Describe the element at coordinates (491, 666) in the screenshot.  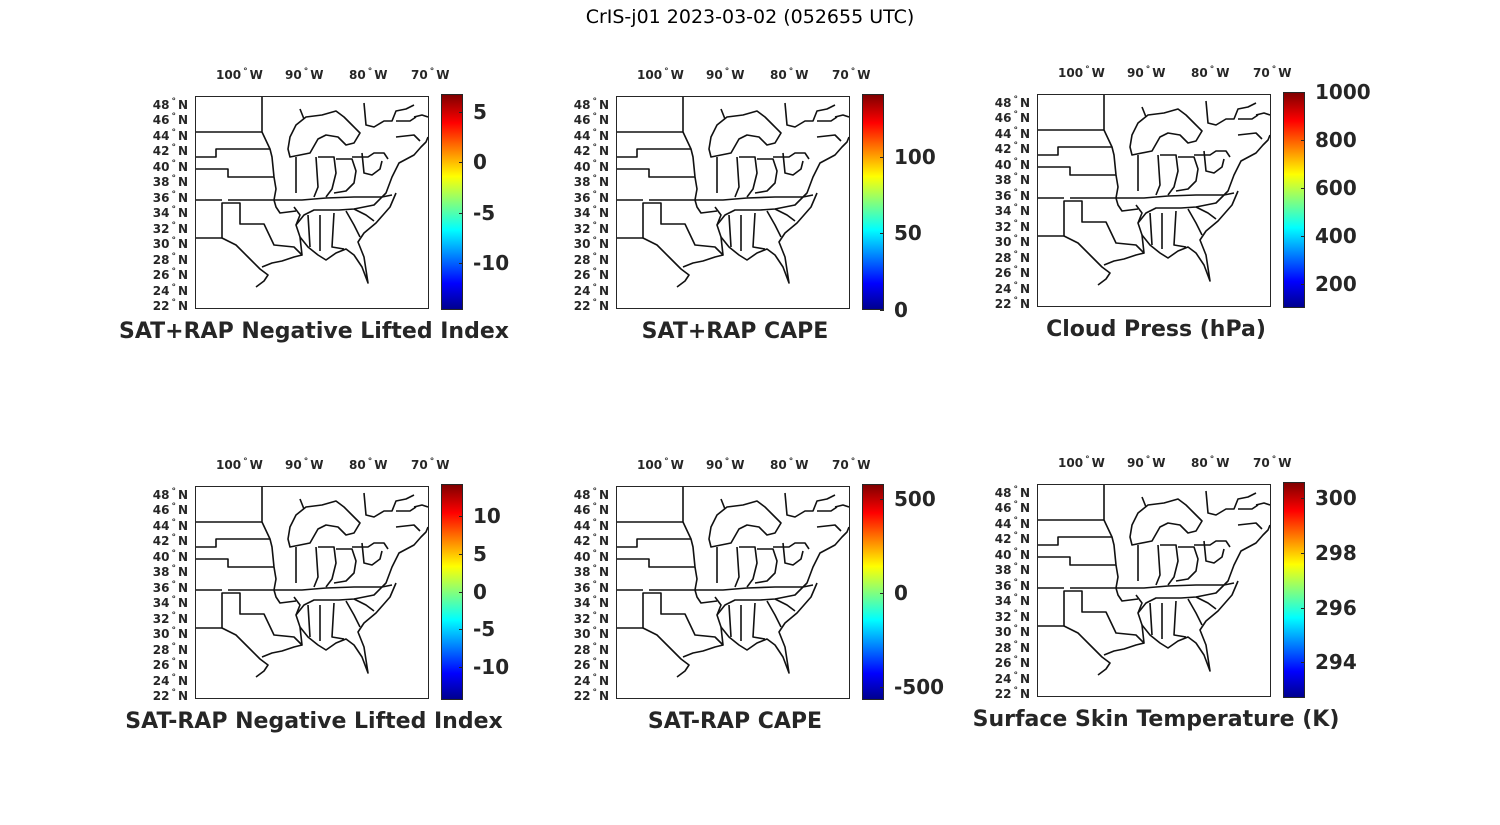
I see `colorbar-tick-label: -10` at that location.